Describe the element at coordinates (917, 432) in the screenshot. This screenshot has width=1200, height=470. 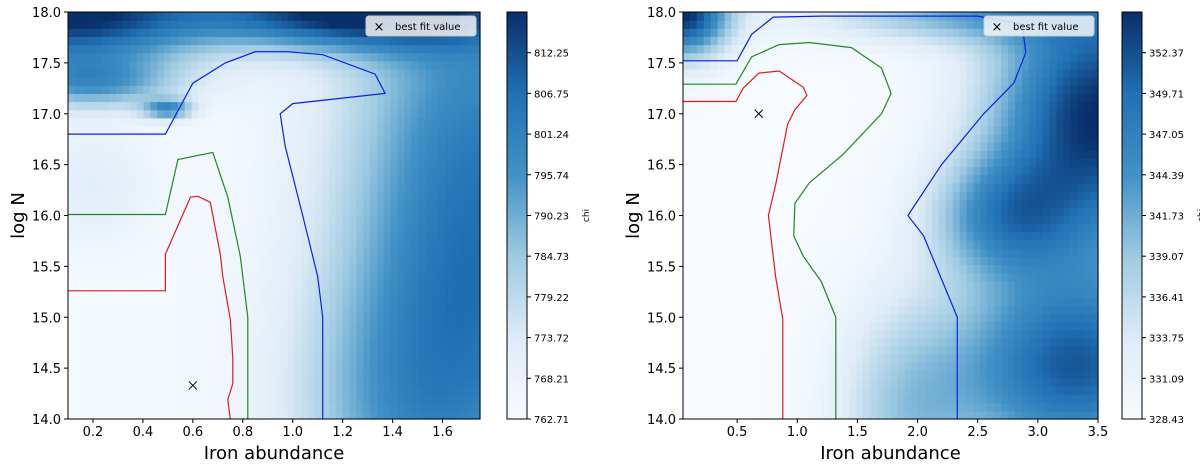
I see `x-tick-label: 2.0` at that location.